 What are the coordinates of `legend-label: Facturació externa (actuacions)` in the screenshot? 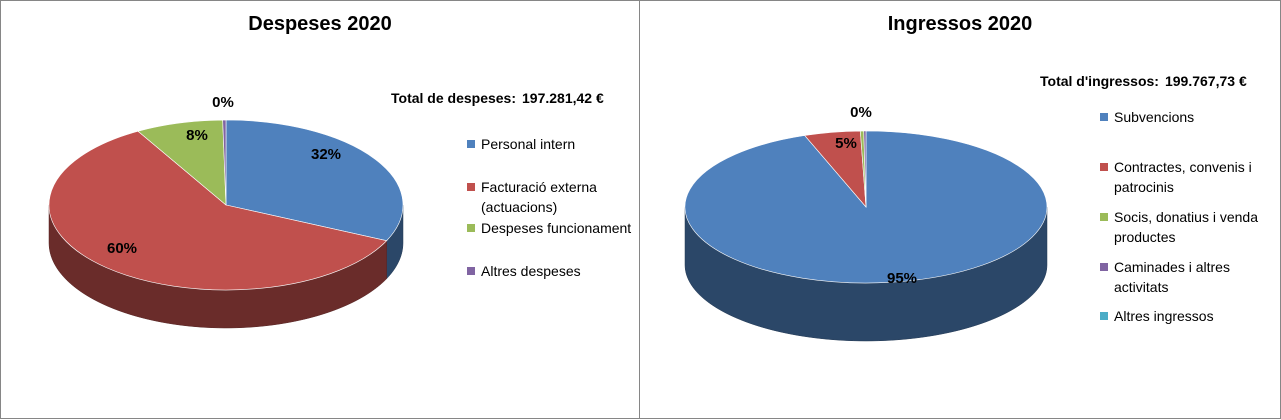 It's located at (539, 197).